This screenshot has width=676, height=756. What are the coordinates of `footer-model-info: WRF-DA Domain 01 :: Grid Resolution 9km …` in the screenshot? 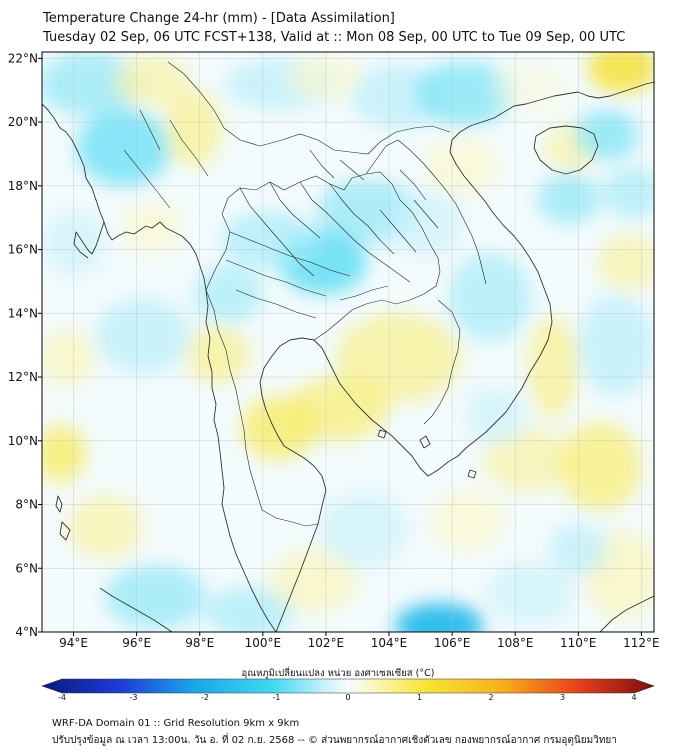 It's located at (176, 723).